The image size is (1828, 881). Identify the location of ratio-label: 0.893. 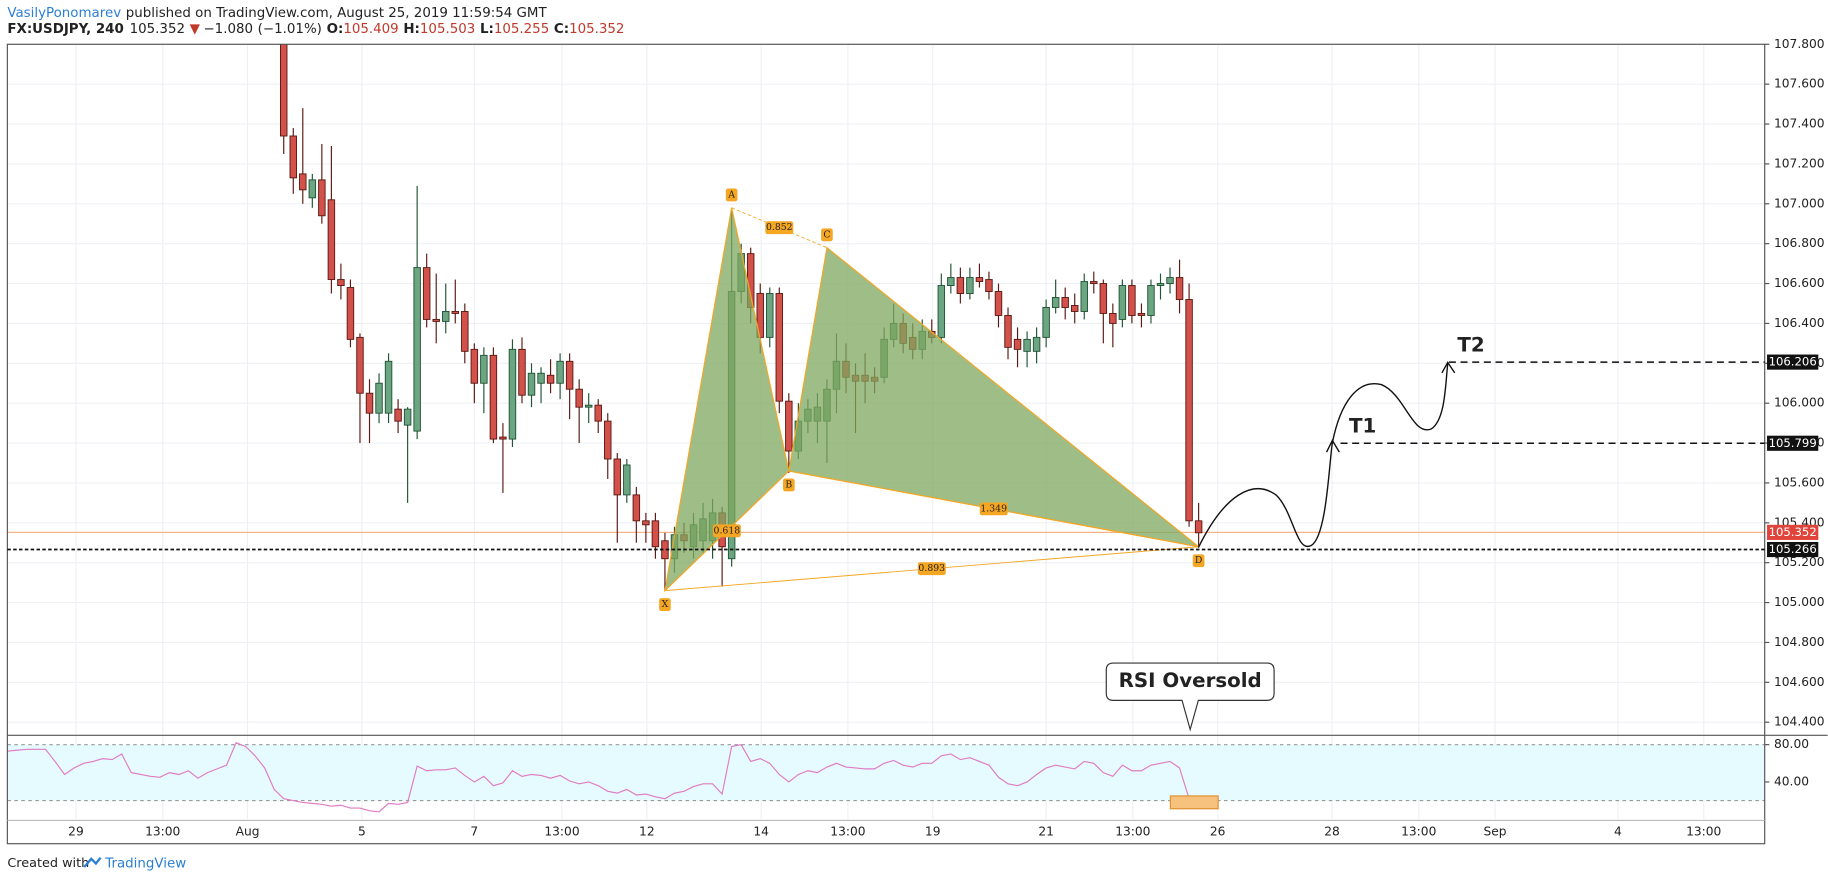
(931, 568).